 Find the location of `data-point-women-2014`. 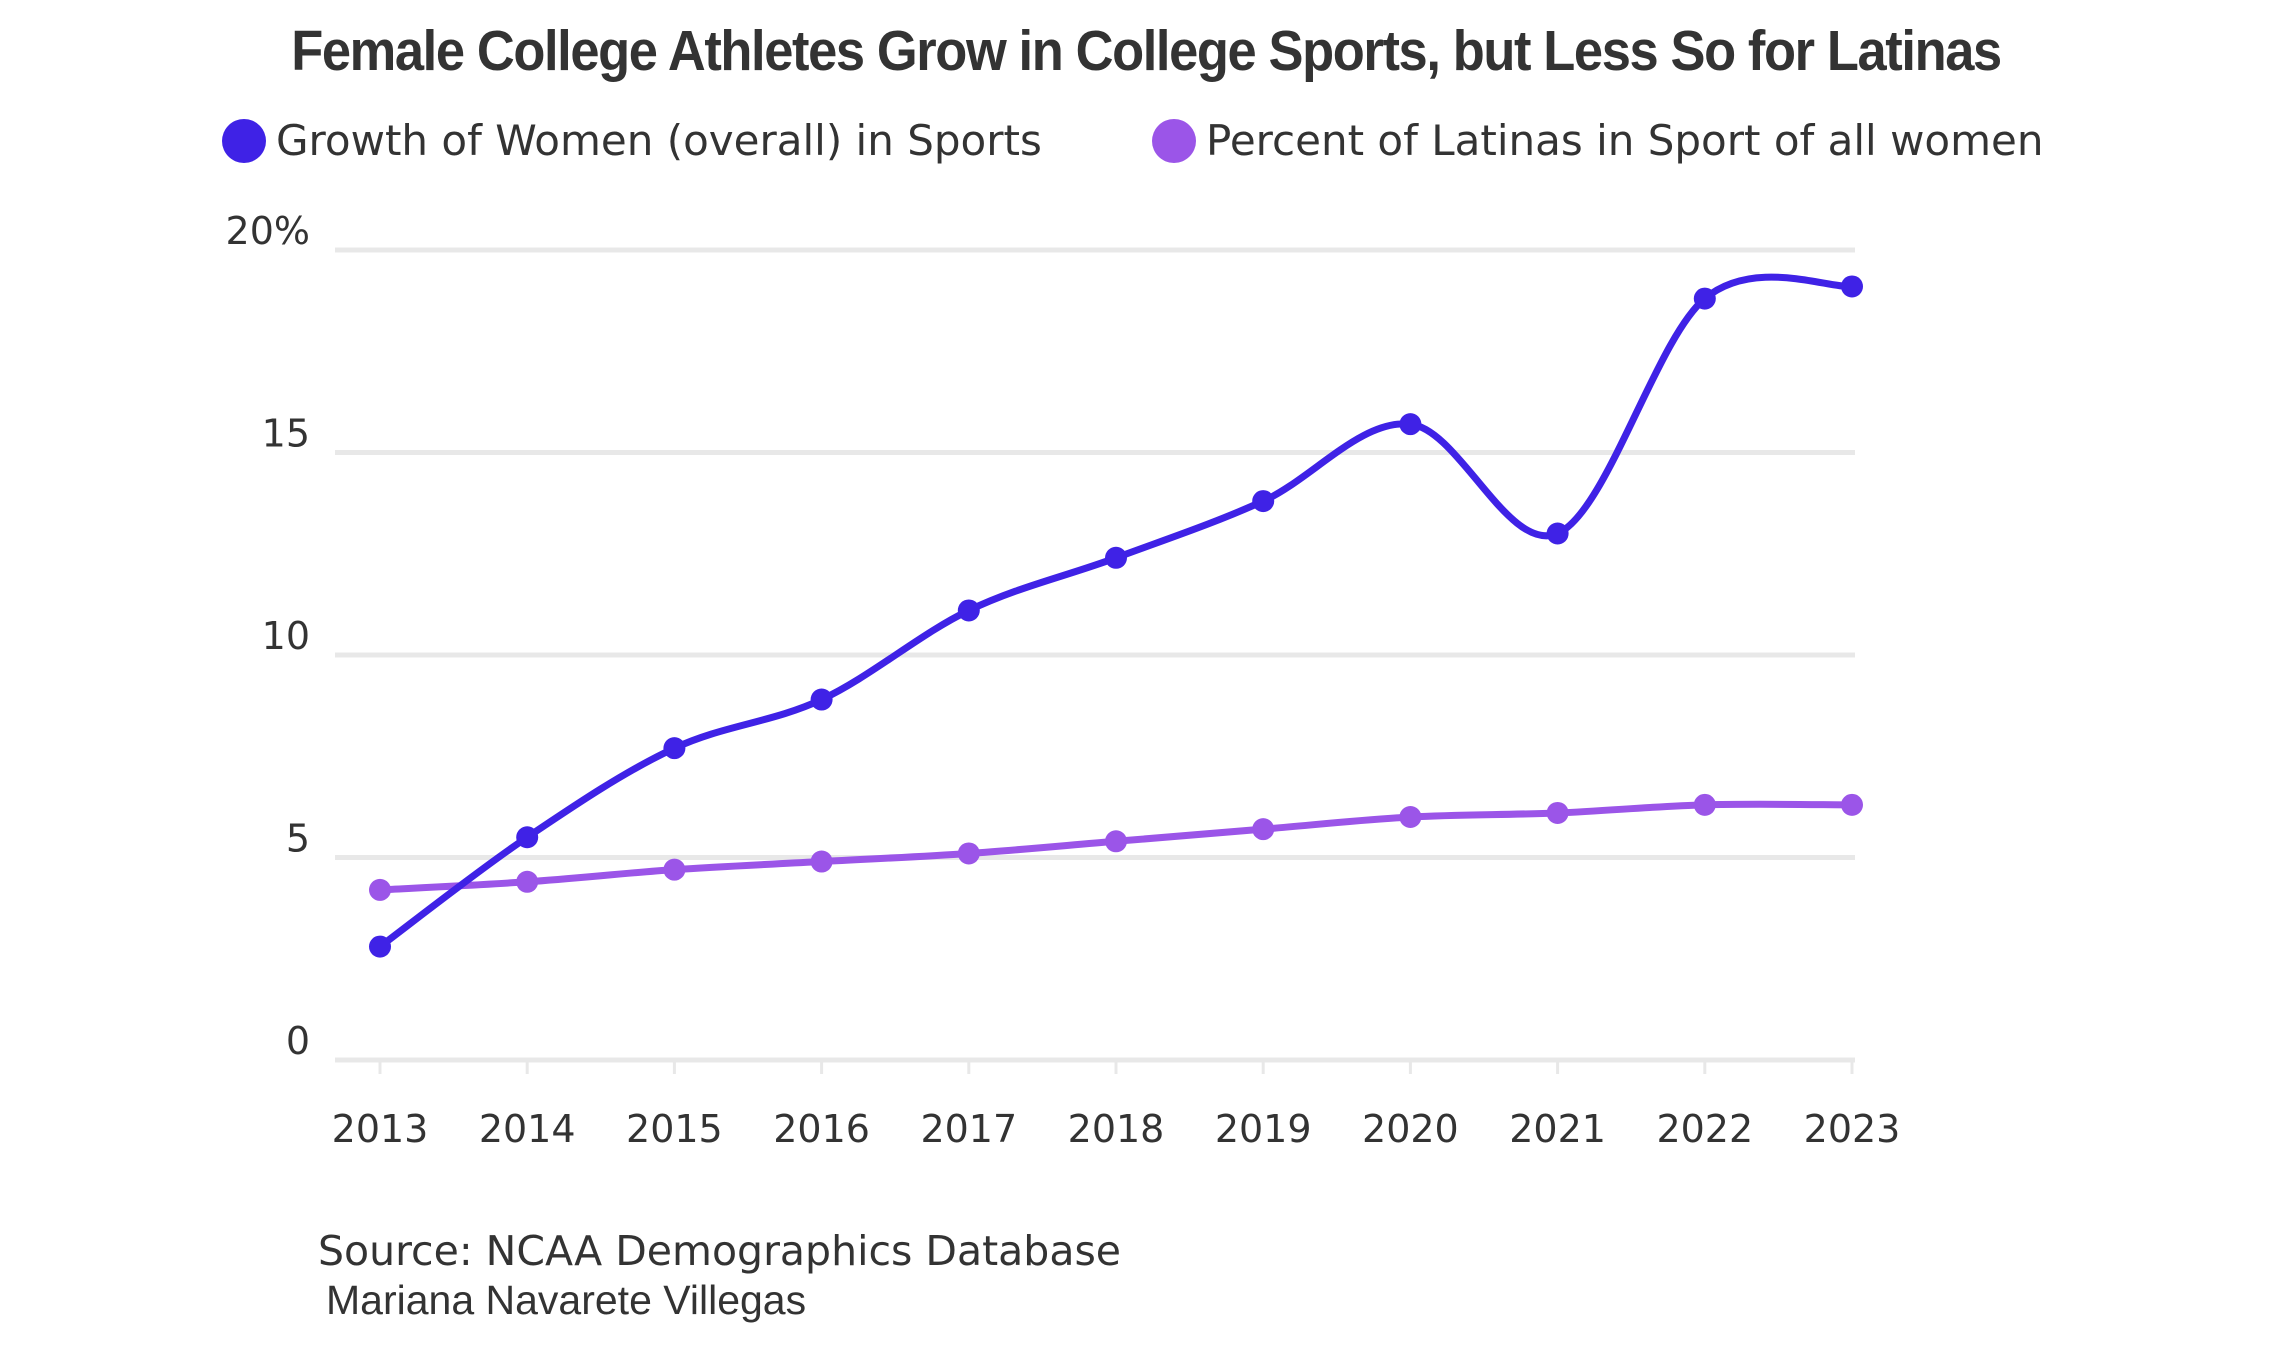

data-point-women-2014 is located at coordinates (527, 837).